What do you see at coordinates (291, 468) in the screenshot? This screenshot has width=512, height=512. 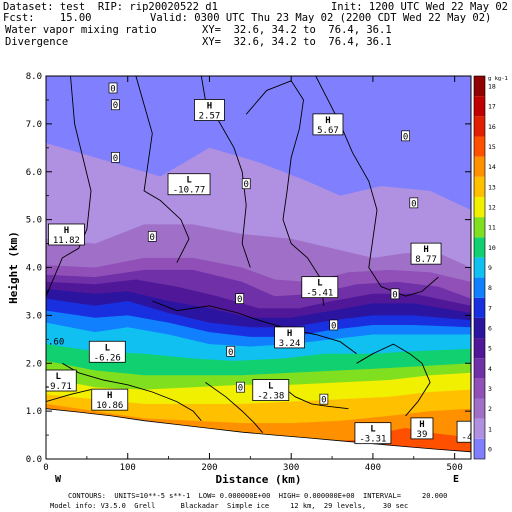 I see `x-tick-label-3: 300` at bounding box center [291, 468].